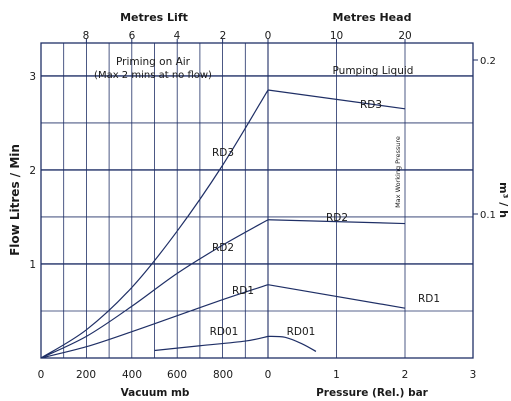 This screenshot has height=401, width=511. What do you see at coordinates (132, 375) in the screenshot?
I see `vacuum-tick-label: 400` at bounding box center [132, 375].